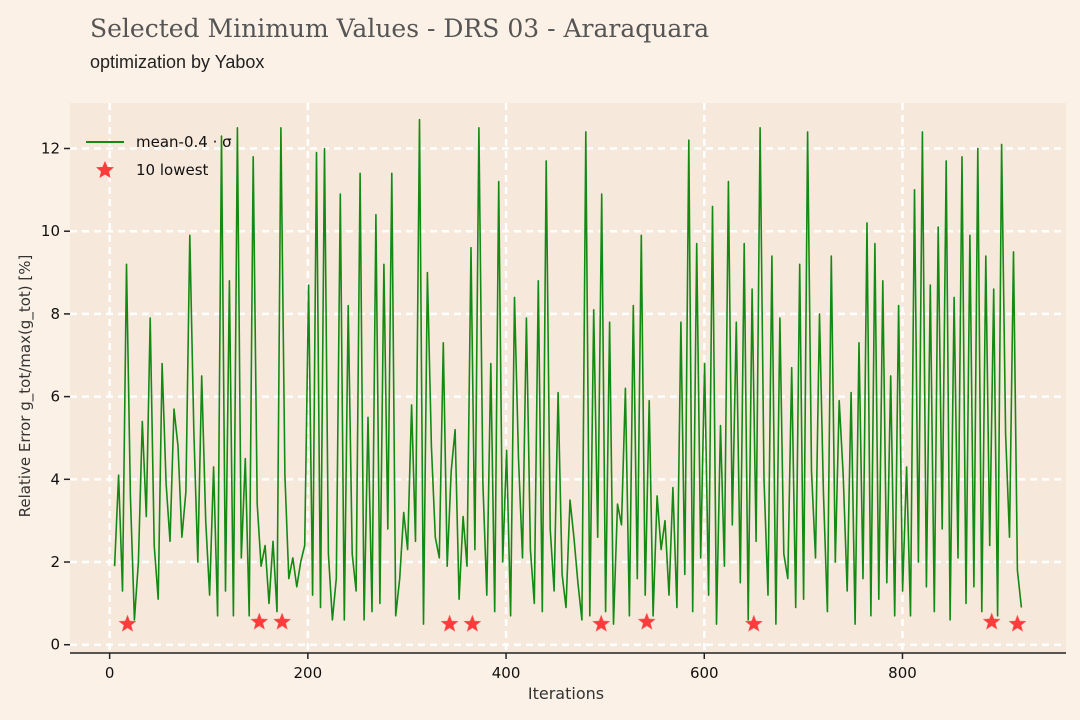 This screenshot has height=720, width=1080. Describe the element at coordinates (50, 148) in the screenshot. I see `y-tick-label: 12` at that location.